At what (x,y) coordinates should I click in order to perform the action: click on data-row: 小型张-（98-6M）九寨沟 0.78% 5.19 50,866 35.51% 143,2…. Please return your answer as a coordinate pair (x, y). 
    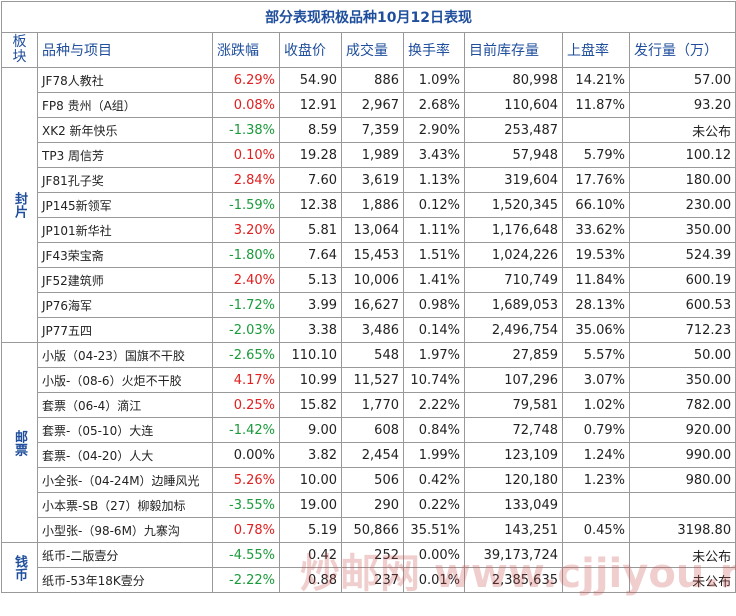
    Looking at the image, I should click on (369, 530).